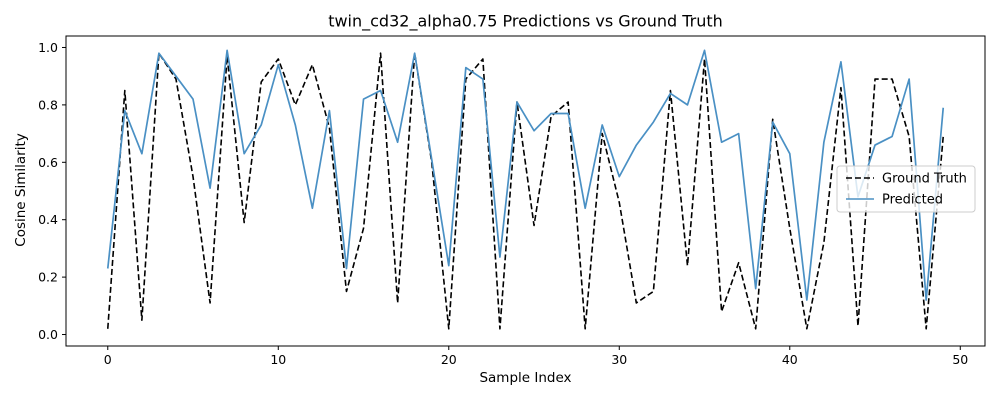 This screenshot has height=400, width=1000. Describe the element at coordinates (48, 277) in the screenshot. I see `y-tick-label: 0.2` at that location.